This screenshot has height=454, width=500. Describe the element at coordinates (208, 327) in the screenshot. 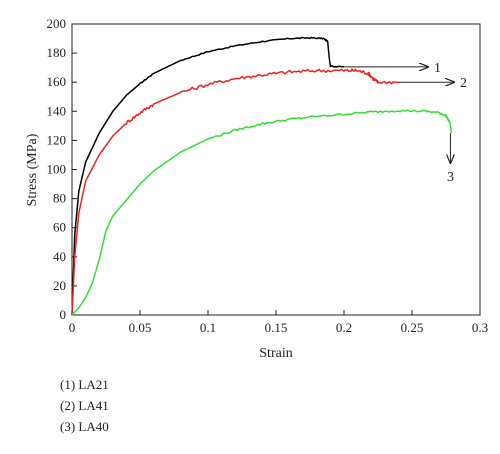

I see `x-tick-label: 0.1` at that location.